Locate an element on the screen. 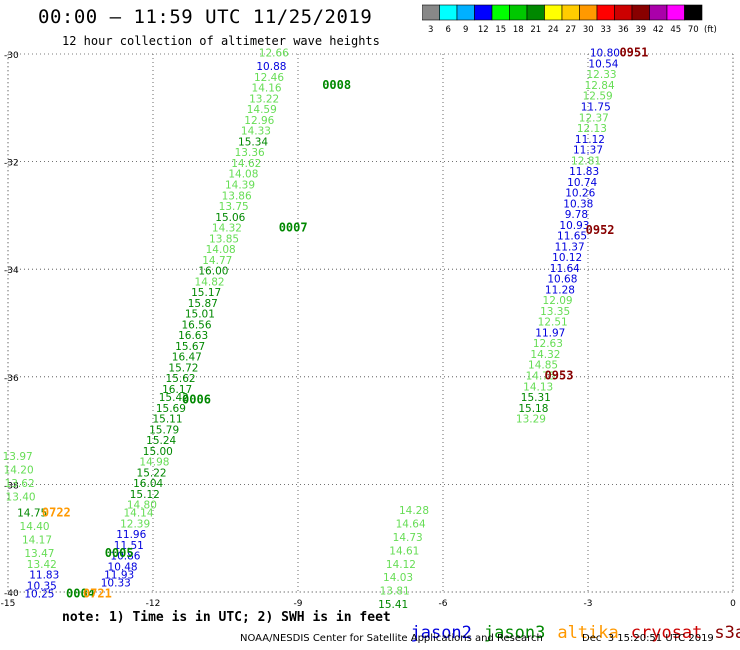 Image resolution: width=740 pixels, height=650 pixels. time-label: 0005 is located at coordinates (119, 553).